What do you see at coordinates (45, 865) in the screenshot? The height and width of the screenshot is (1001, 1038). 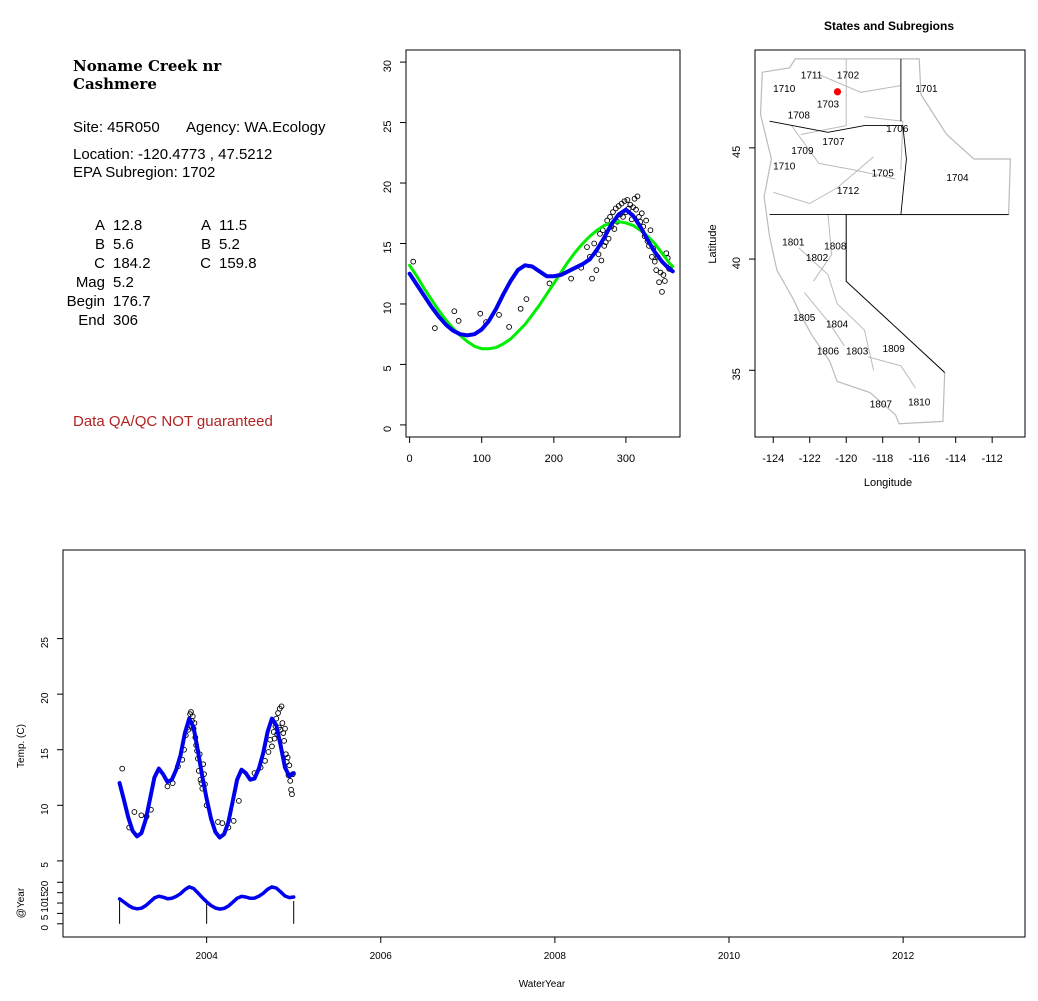 I see `ts-y-tick-label: 5` at bounding box center [45, 865].